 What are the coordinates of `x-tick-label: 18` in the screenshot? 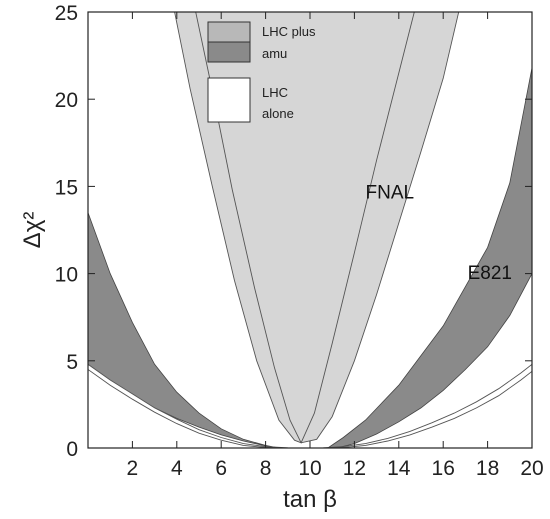 It's located at (487, 468).